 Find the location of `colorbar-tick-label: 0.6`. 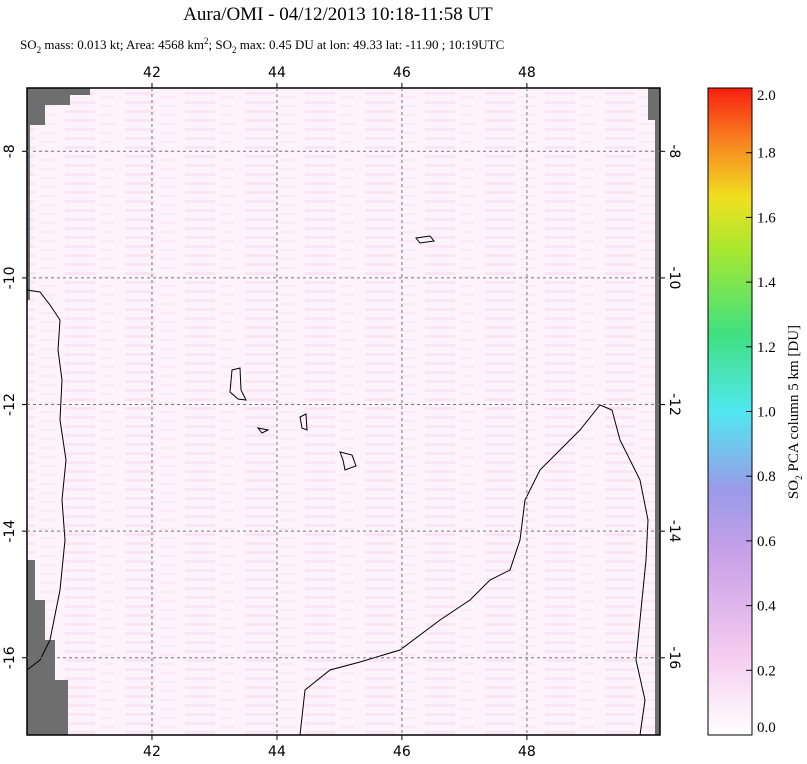

colorbar-tick-label: 0.6 is located at coordinates (766, 542).